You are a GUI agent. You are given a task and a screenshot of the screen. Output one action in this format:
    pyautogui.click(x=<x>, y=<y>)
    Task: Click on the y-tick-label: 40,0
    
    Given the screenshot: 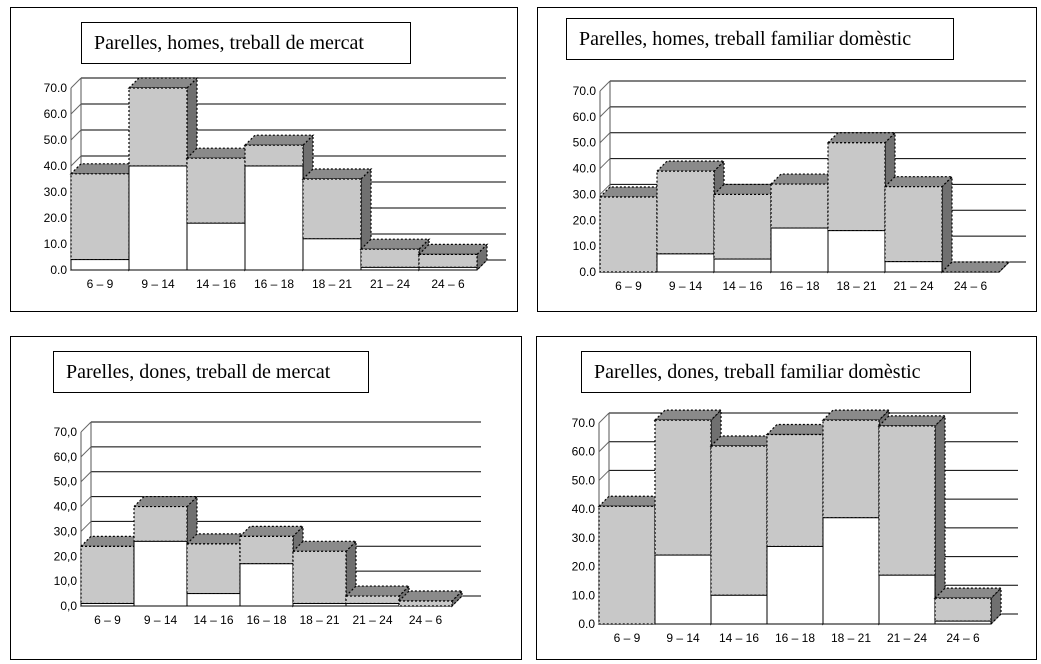 What is the action you would take?
    pyautogui.click(x=66, y=507)
    